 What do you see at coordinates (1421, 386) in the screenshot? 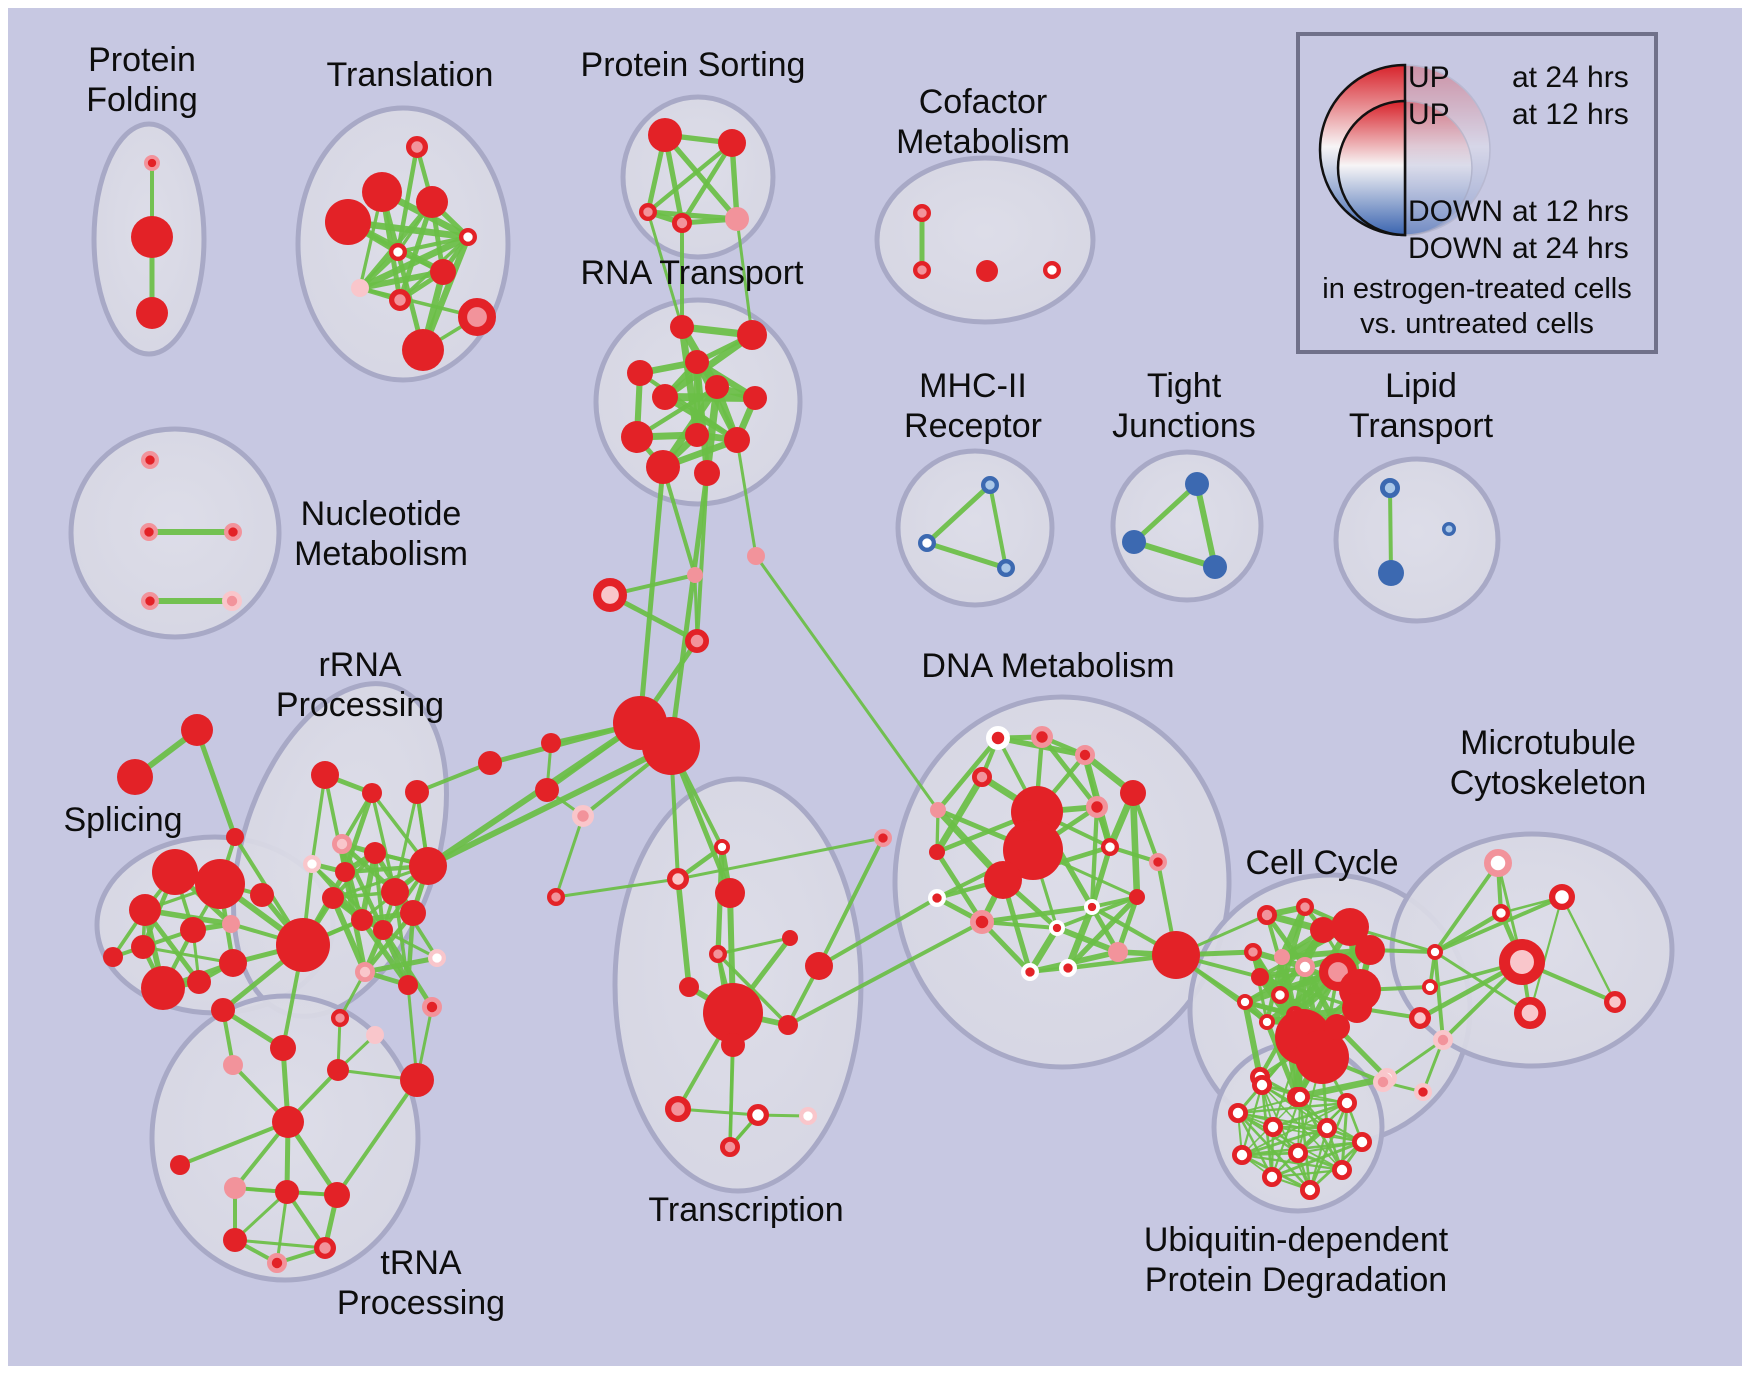
I see `cluster-label-lipid-transport: Lipid` at bounding box center [1421, 386].